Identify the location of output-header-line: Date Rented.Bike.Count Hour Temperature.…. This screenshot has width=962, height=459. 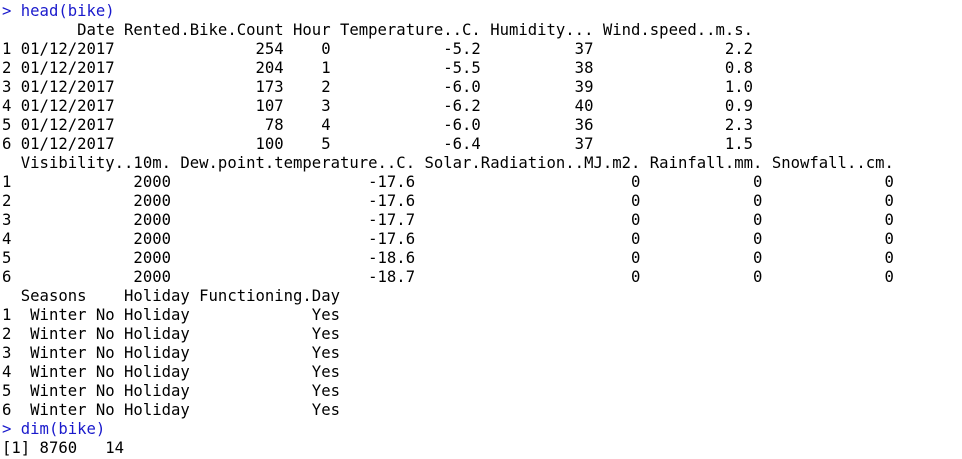
(378, 30).